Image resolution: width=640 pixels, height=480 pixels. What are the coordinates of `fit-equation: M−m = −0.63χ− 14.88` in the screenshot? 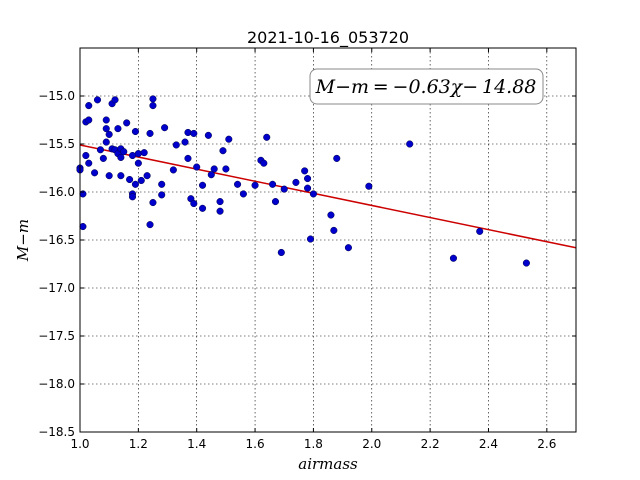 It's located at (426, 87).